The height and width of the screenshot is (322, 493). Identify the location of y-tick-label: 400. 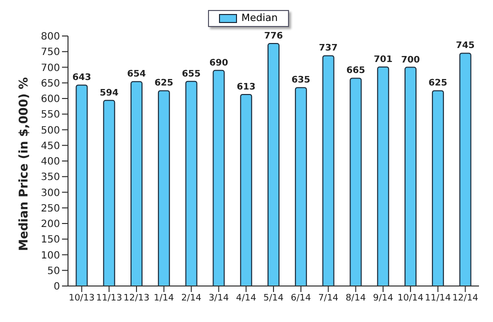
(50, 162).